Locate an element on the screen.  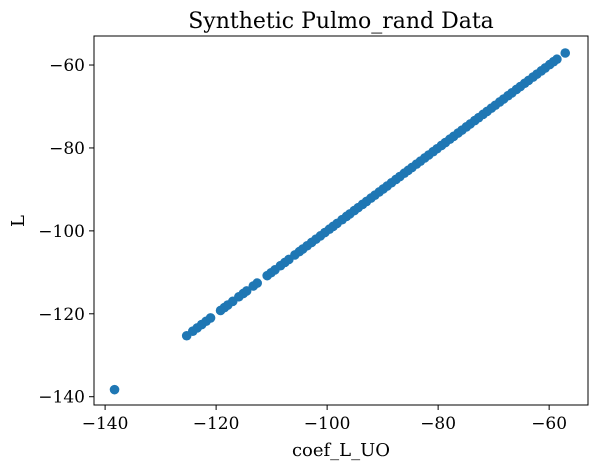
y-tick-label: −140 is located at coordinates (61, 398).